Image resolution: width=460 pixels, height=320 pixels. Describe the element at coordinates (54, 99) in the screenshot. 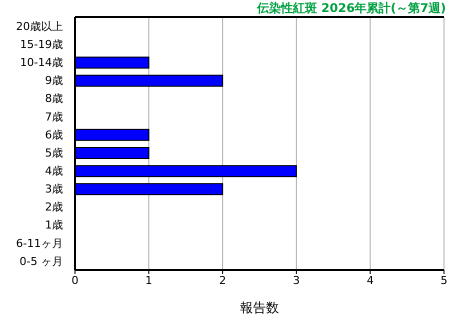

I see `y-tick-label: 8歳` at that location.